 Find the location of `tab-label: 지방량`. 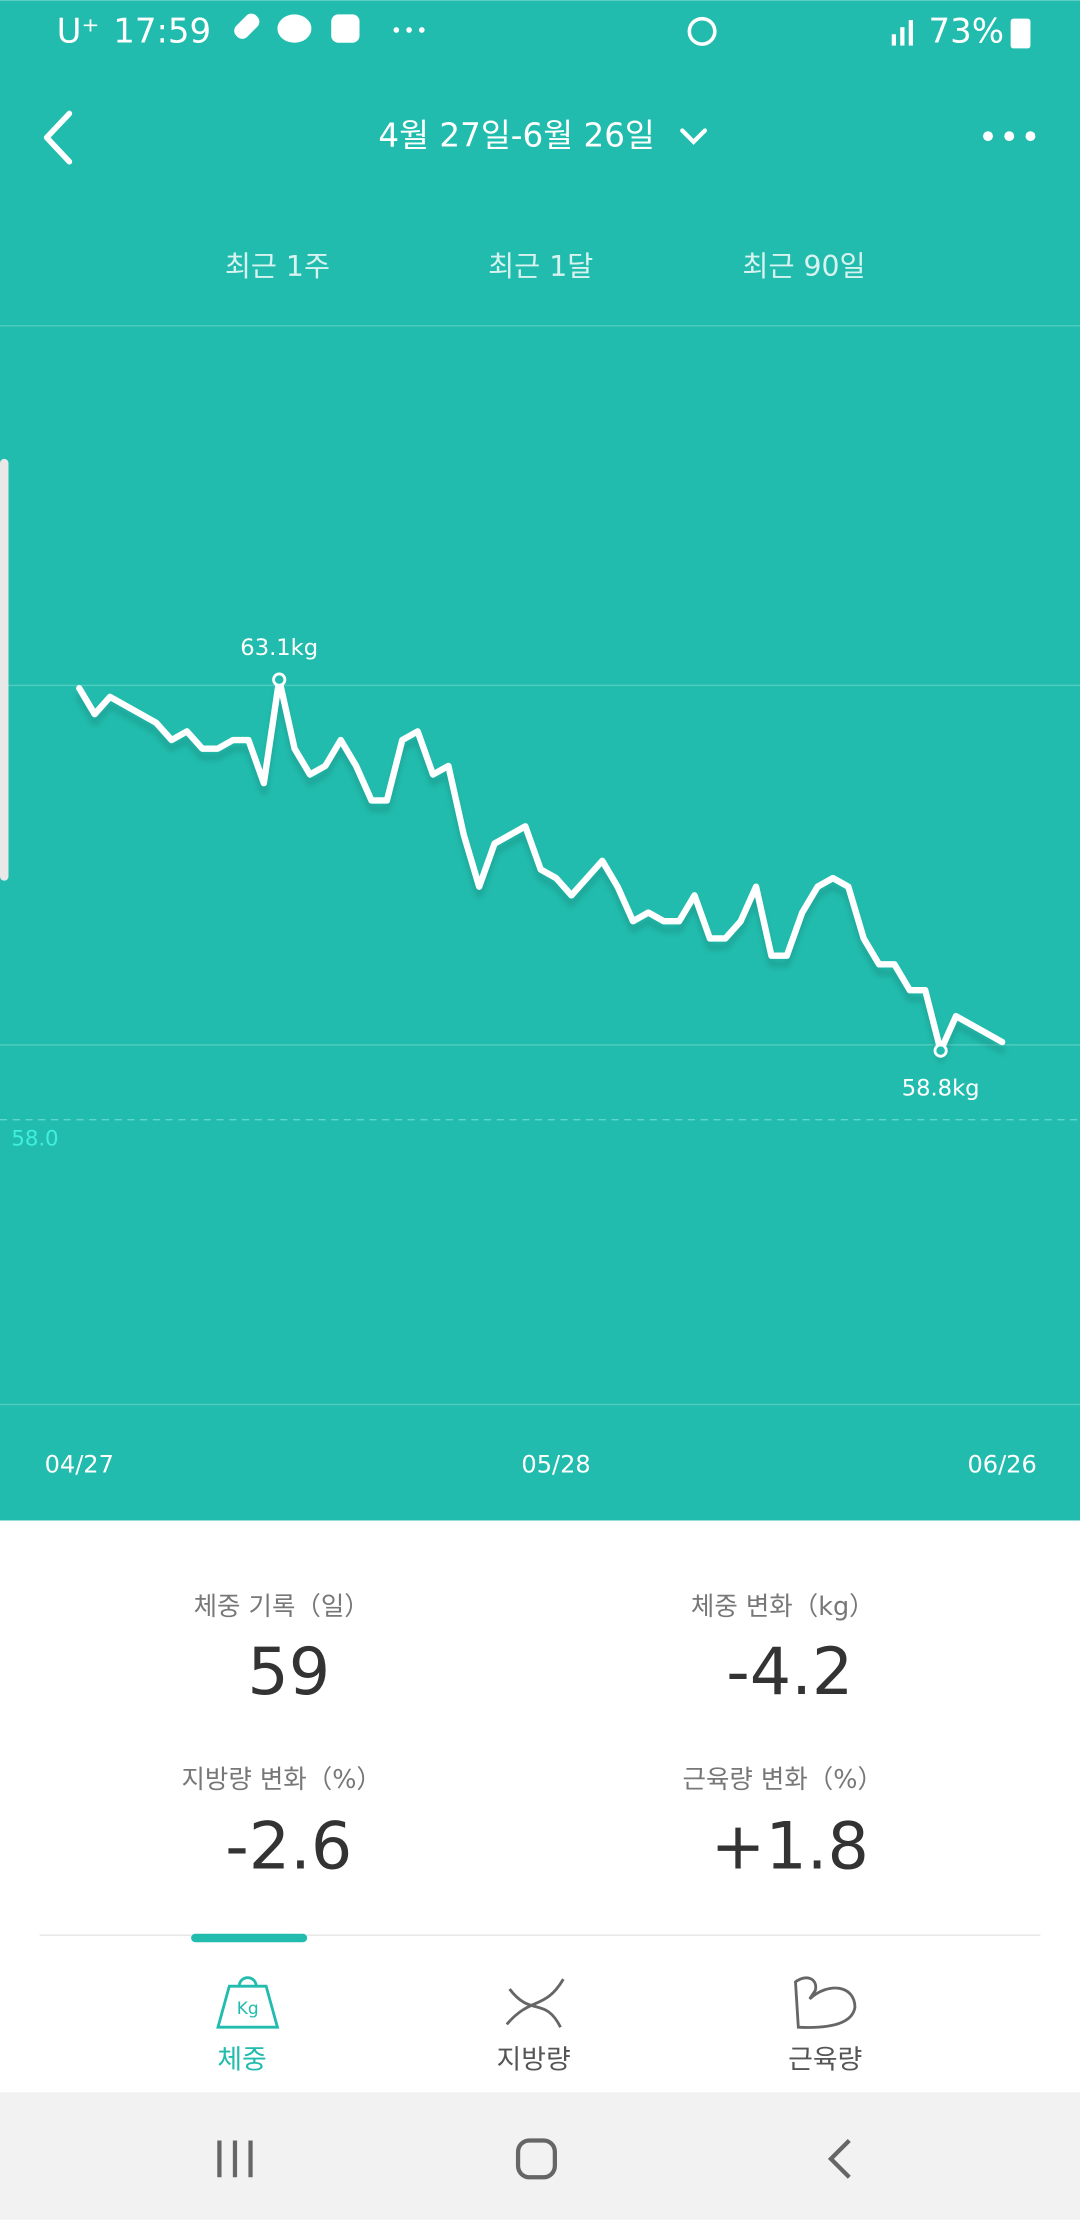

tab-label: 지방량 is located at coordinates (534, 2060).